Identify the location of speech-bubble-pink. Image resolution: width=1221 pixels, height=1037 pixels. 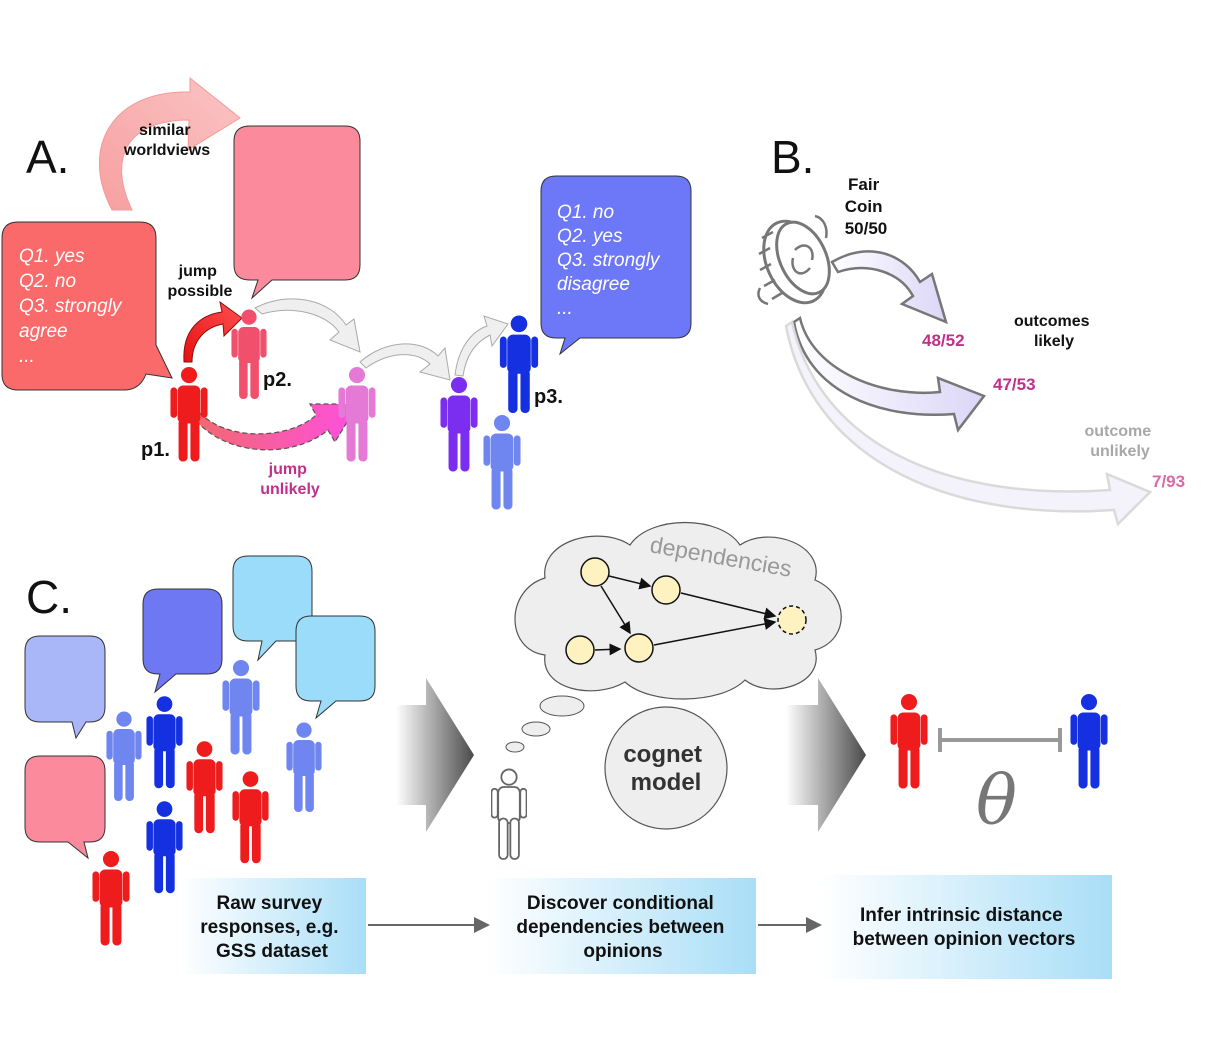
(297, 212).